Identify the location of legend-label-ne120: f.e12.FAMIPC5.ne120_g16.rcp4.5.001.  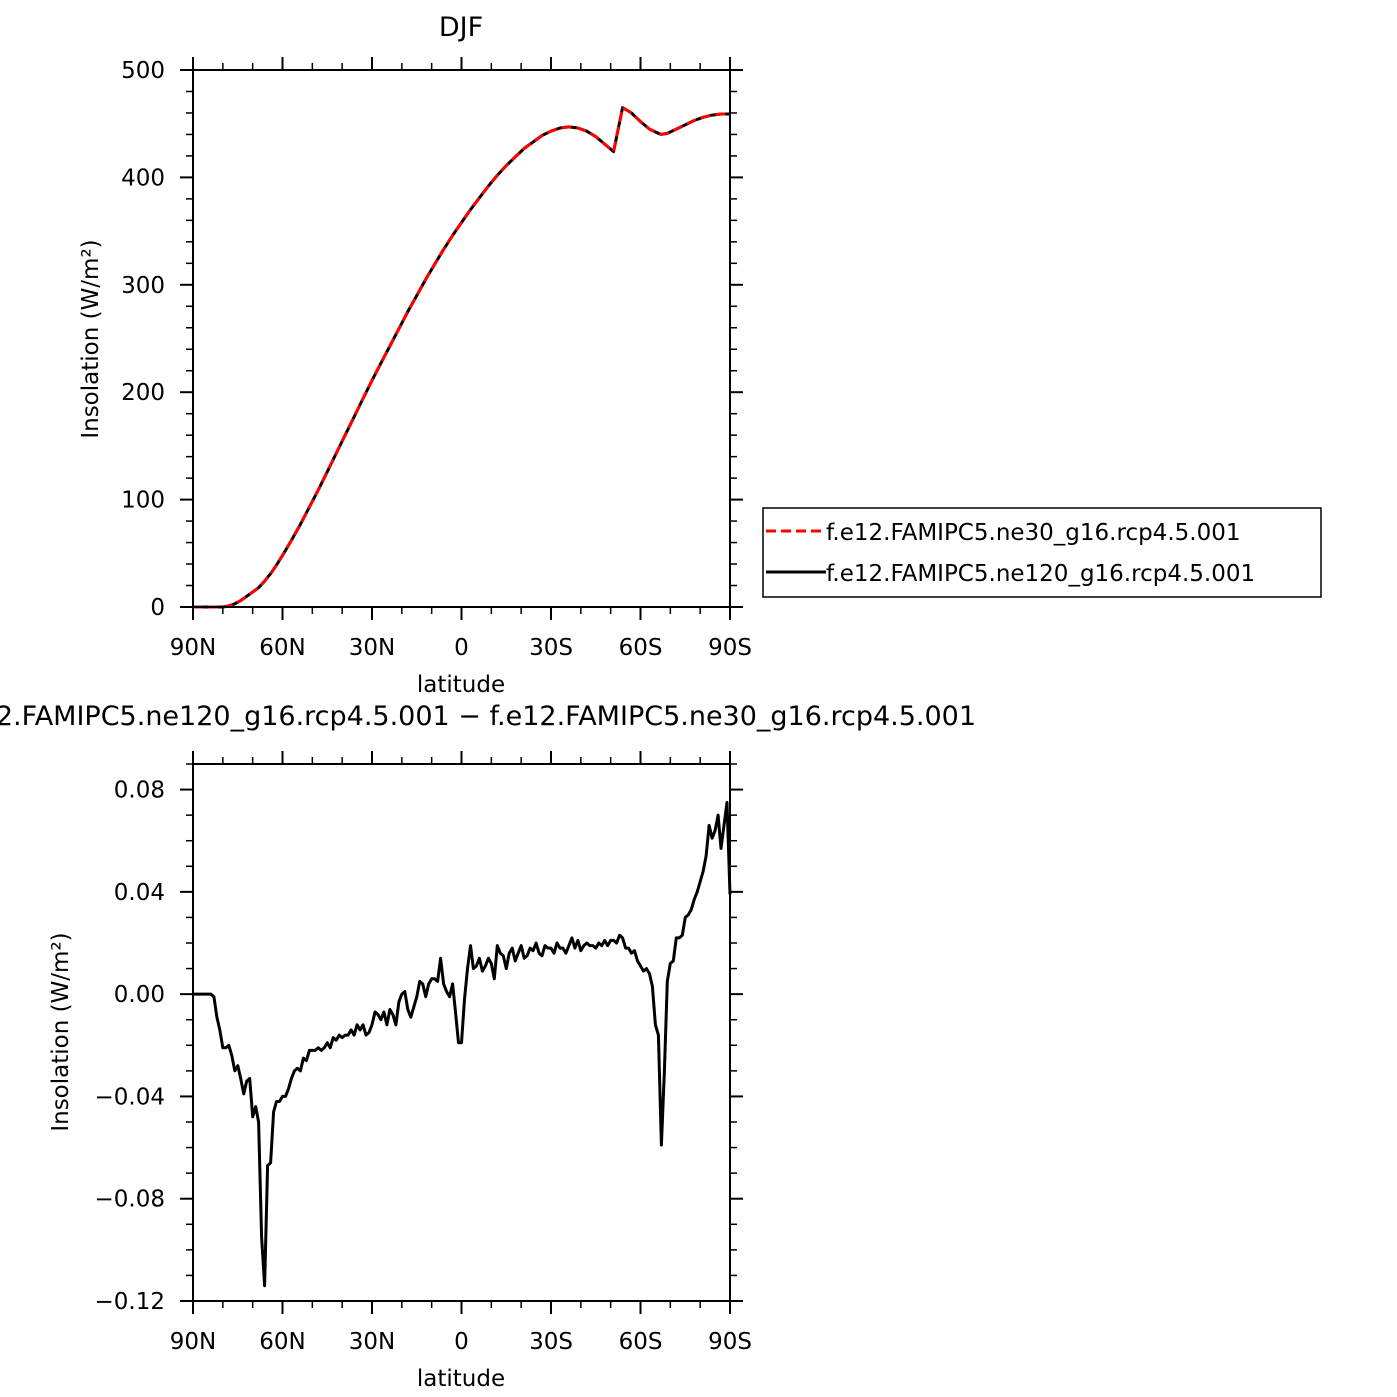
(1040, 574).